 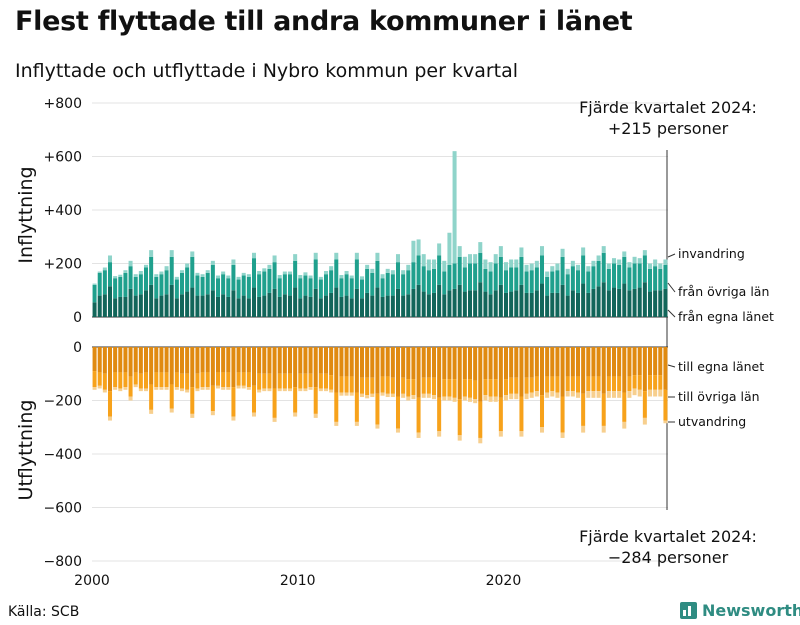 I want to click on y-tick-label: −600, so click(x=63, y=509).